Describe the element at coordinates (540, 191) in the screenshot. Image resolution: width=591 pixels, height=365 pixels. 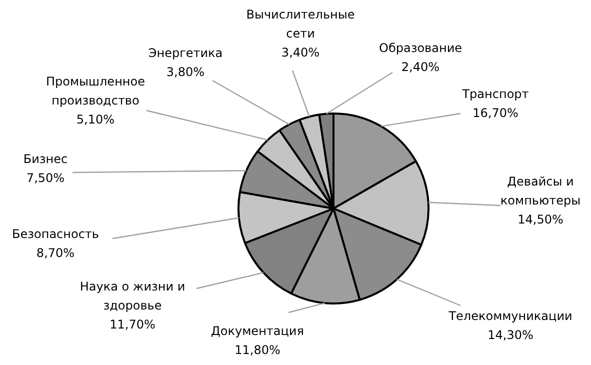
I see `slice-label: Девайсы и компьютеры` at that location.